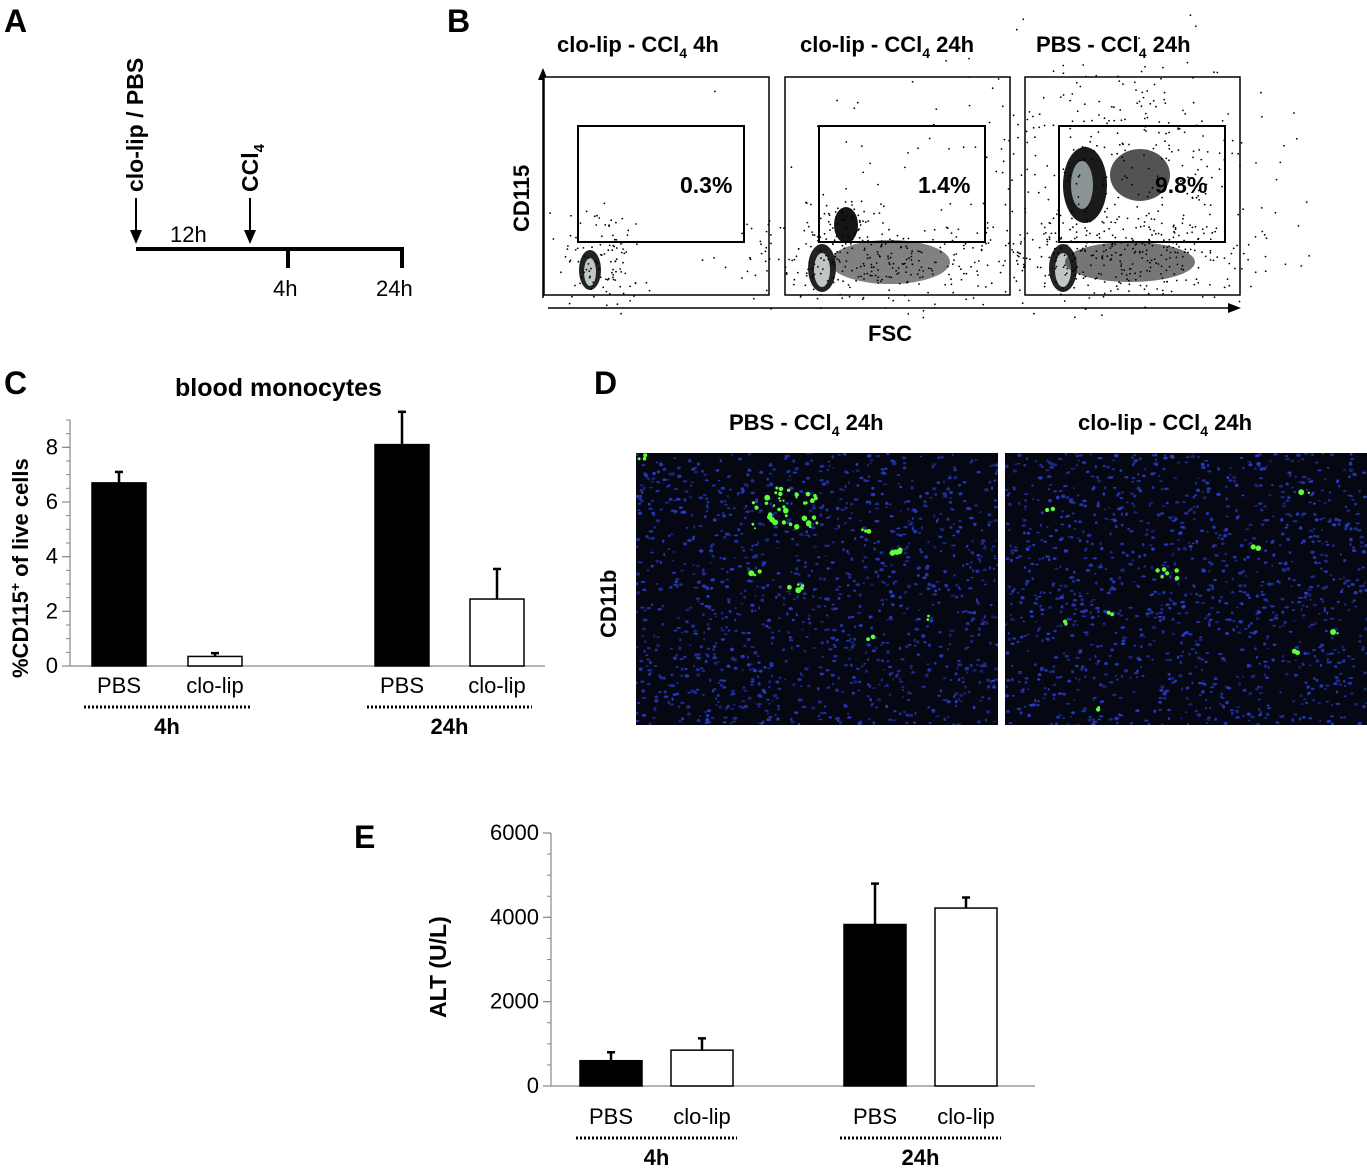 This screenshot has height=1169, width=1367. Describe the element at coordinates (267, 179) in the screenshot. I see `panel-a-timeline: clo-lip / PBS CCl4 12h 4h 24h` at that location.